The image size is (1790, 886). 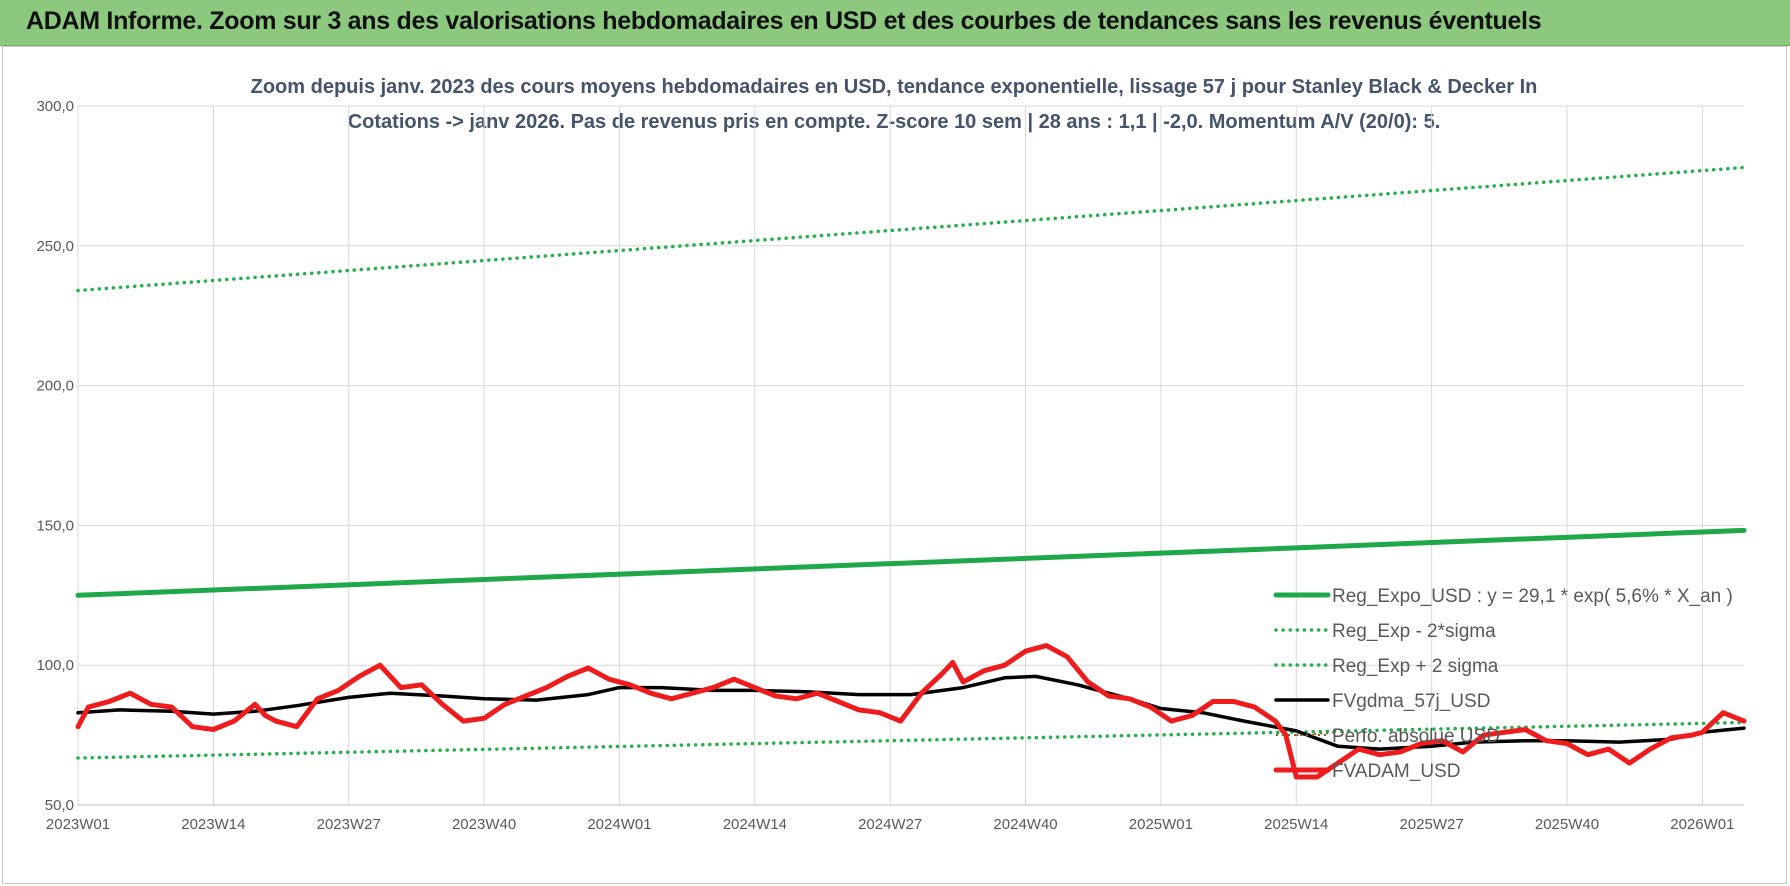 I want to click on x-tick-label: 2023W01, so click(x=78, y=824).